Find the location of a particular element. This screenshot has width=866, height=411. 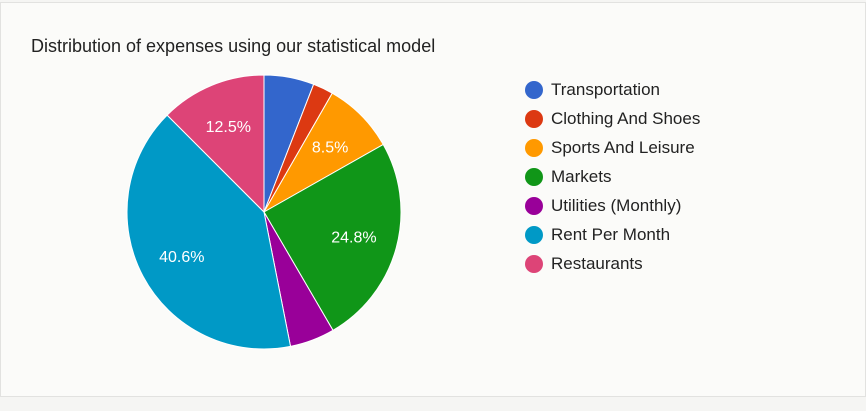

legend-item-2: Sports And Leisure is located at coordinates (612, 147).